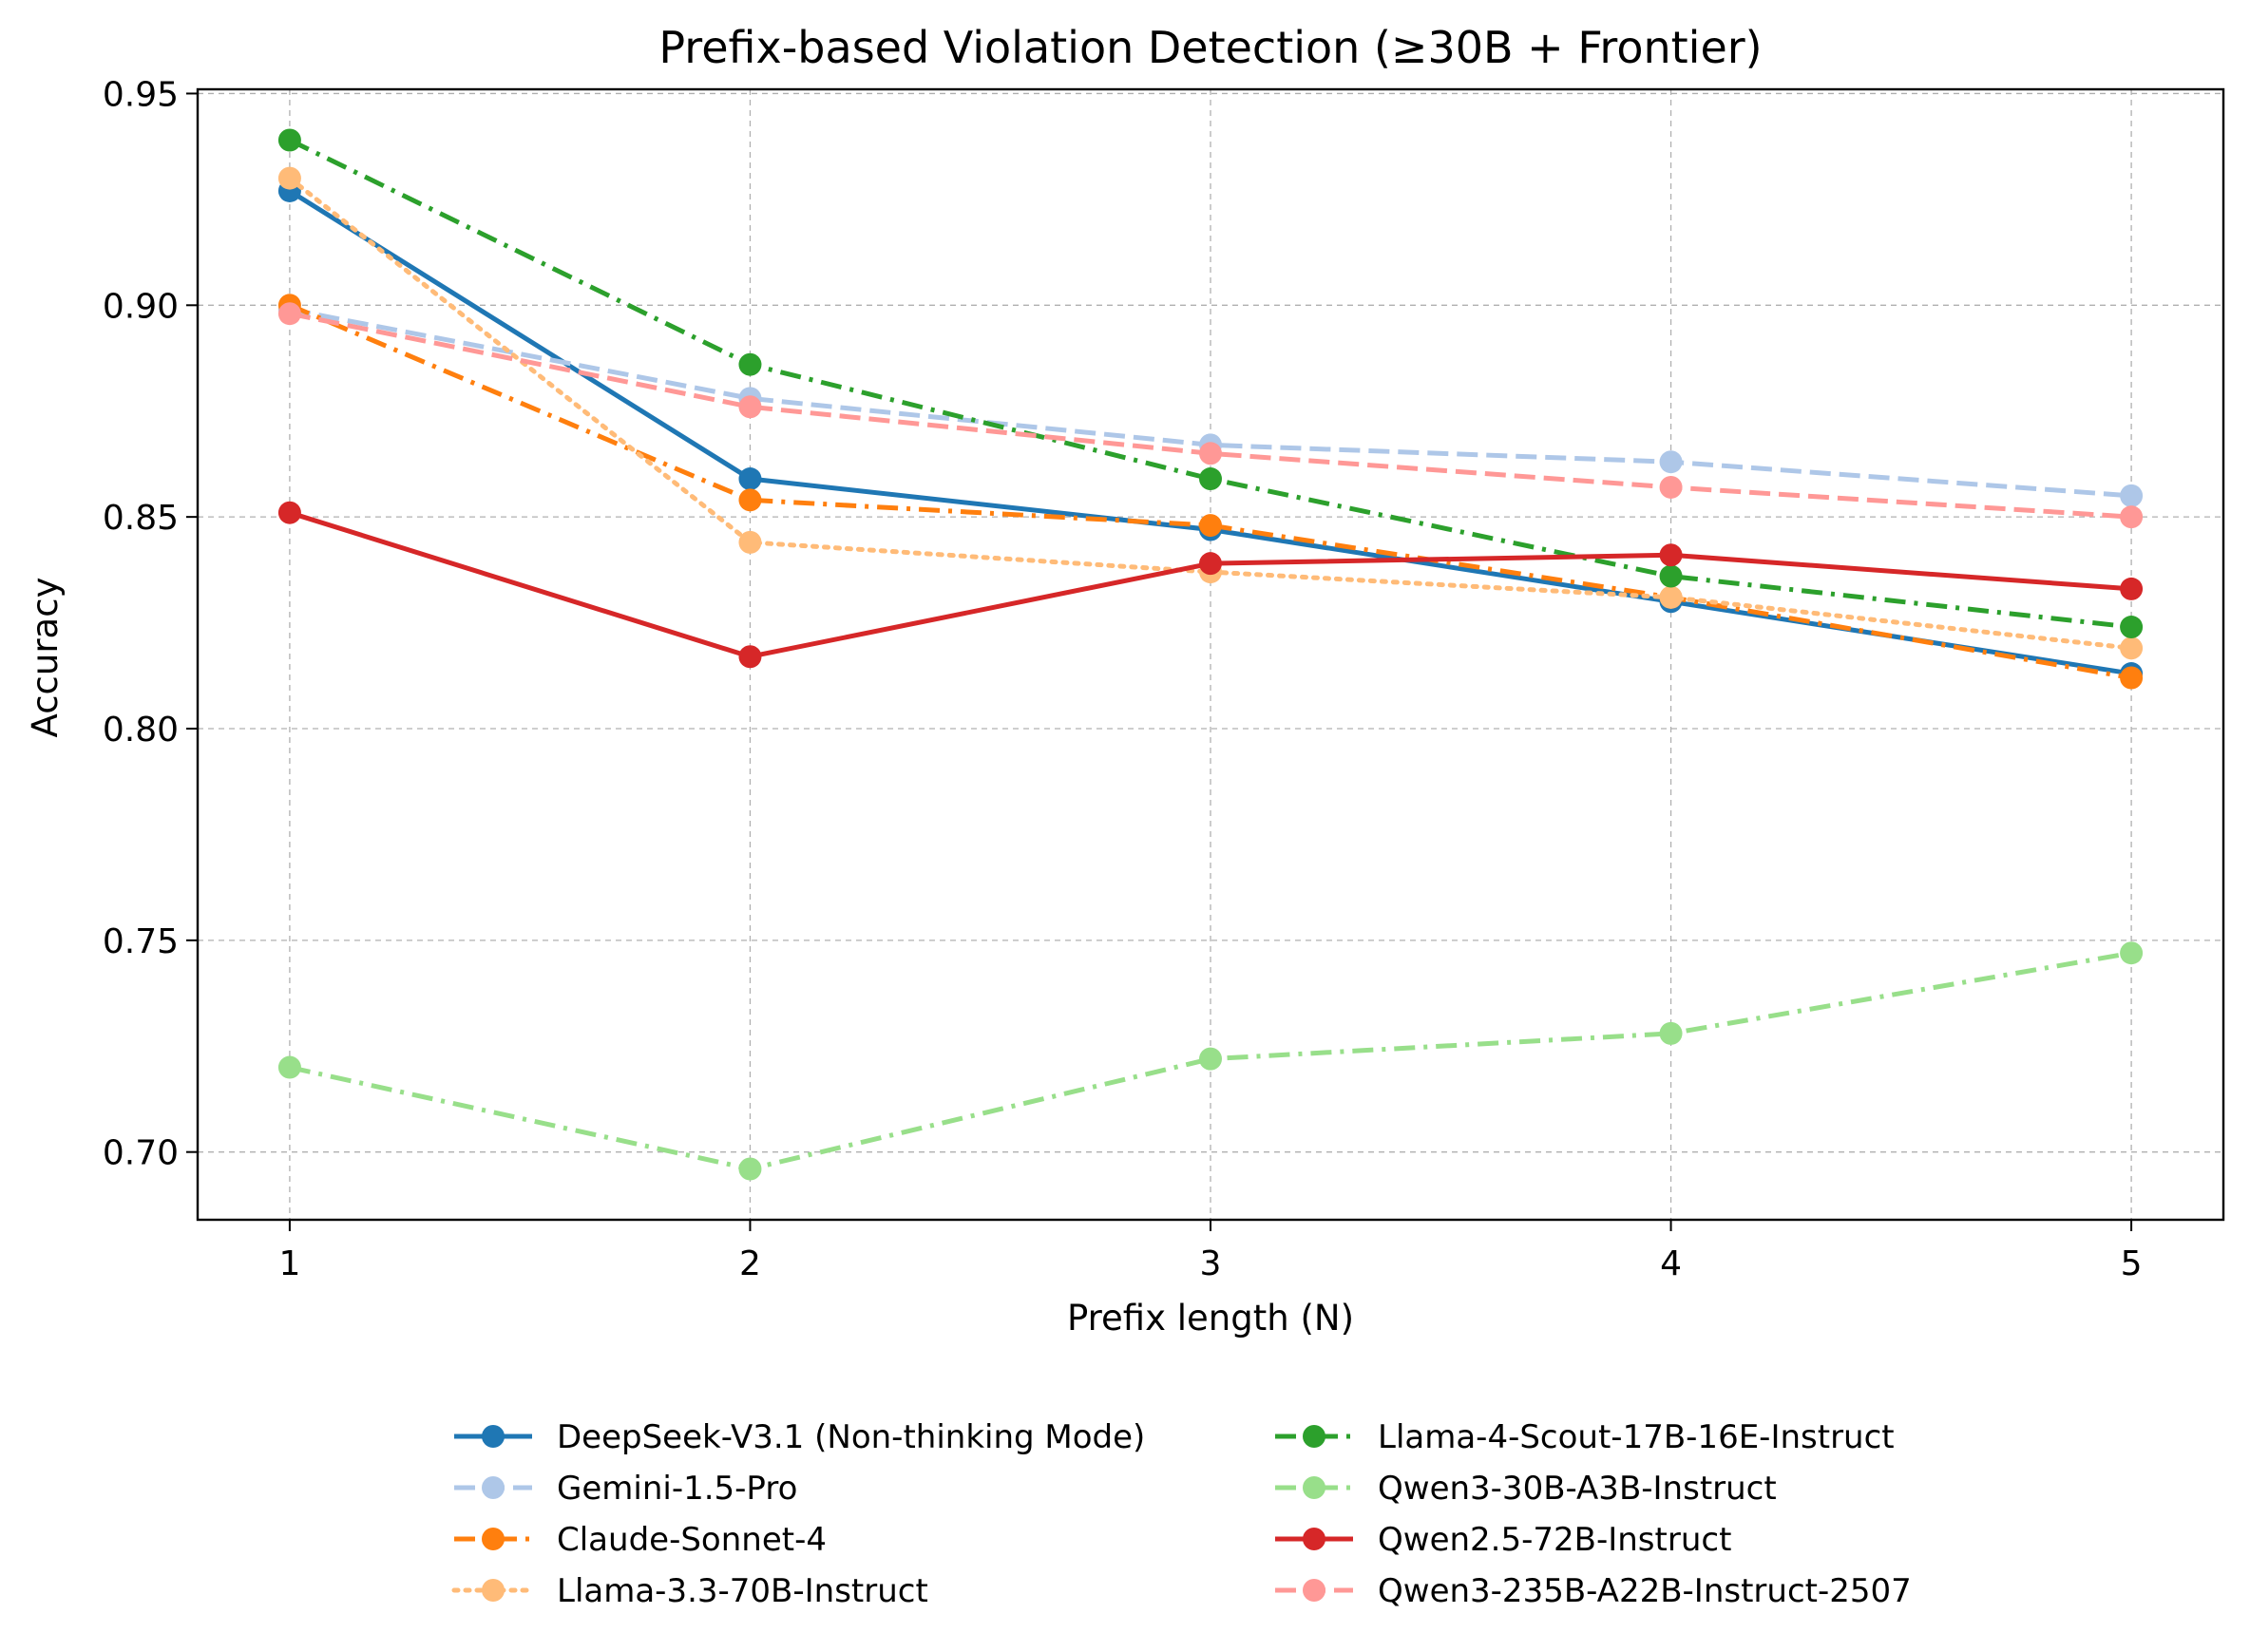  Describe the element at coordinates (677, 1489) in the screenshot. I see `legend-label: Gemini-1.5-Pro` at that location.